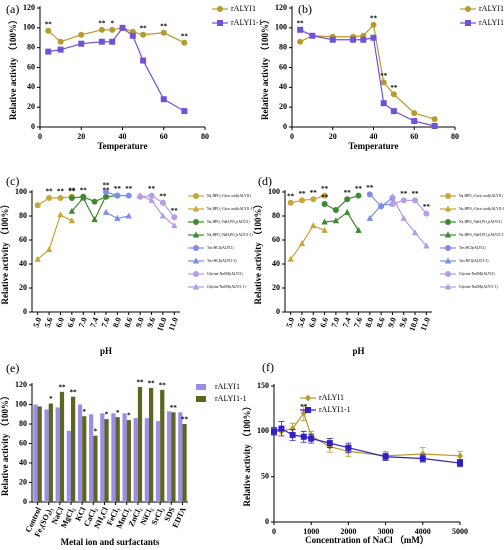 The image size is (504, 550). What do you see at coordinates (229, 196) in the screenshot?
I see `legend-label: Na₂HPO₄-Citric acid(rALYI1)` at bounding box center [229, 196].